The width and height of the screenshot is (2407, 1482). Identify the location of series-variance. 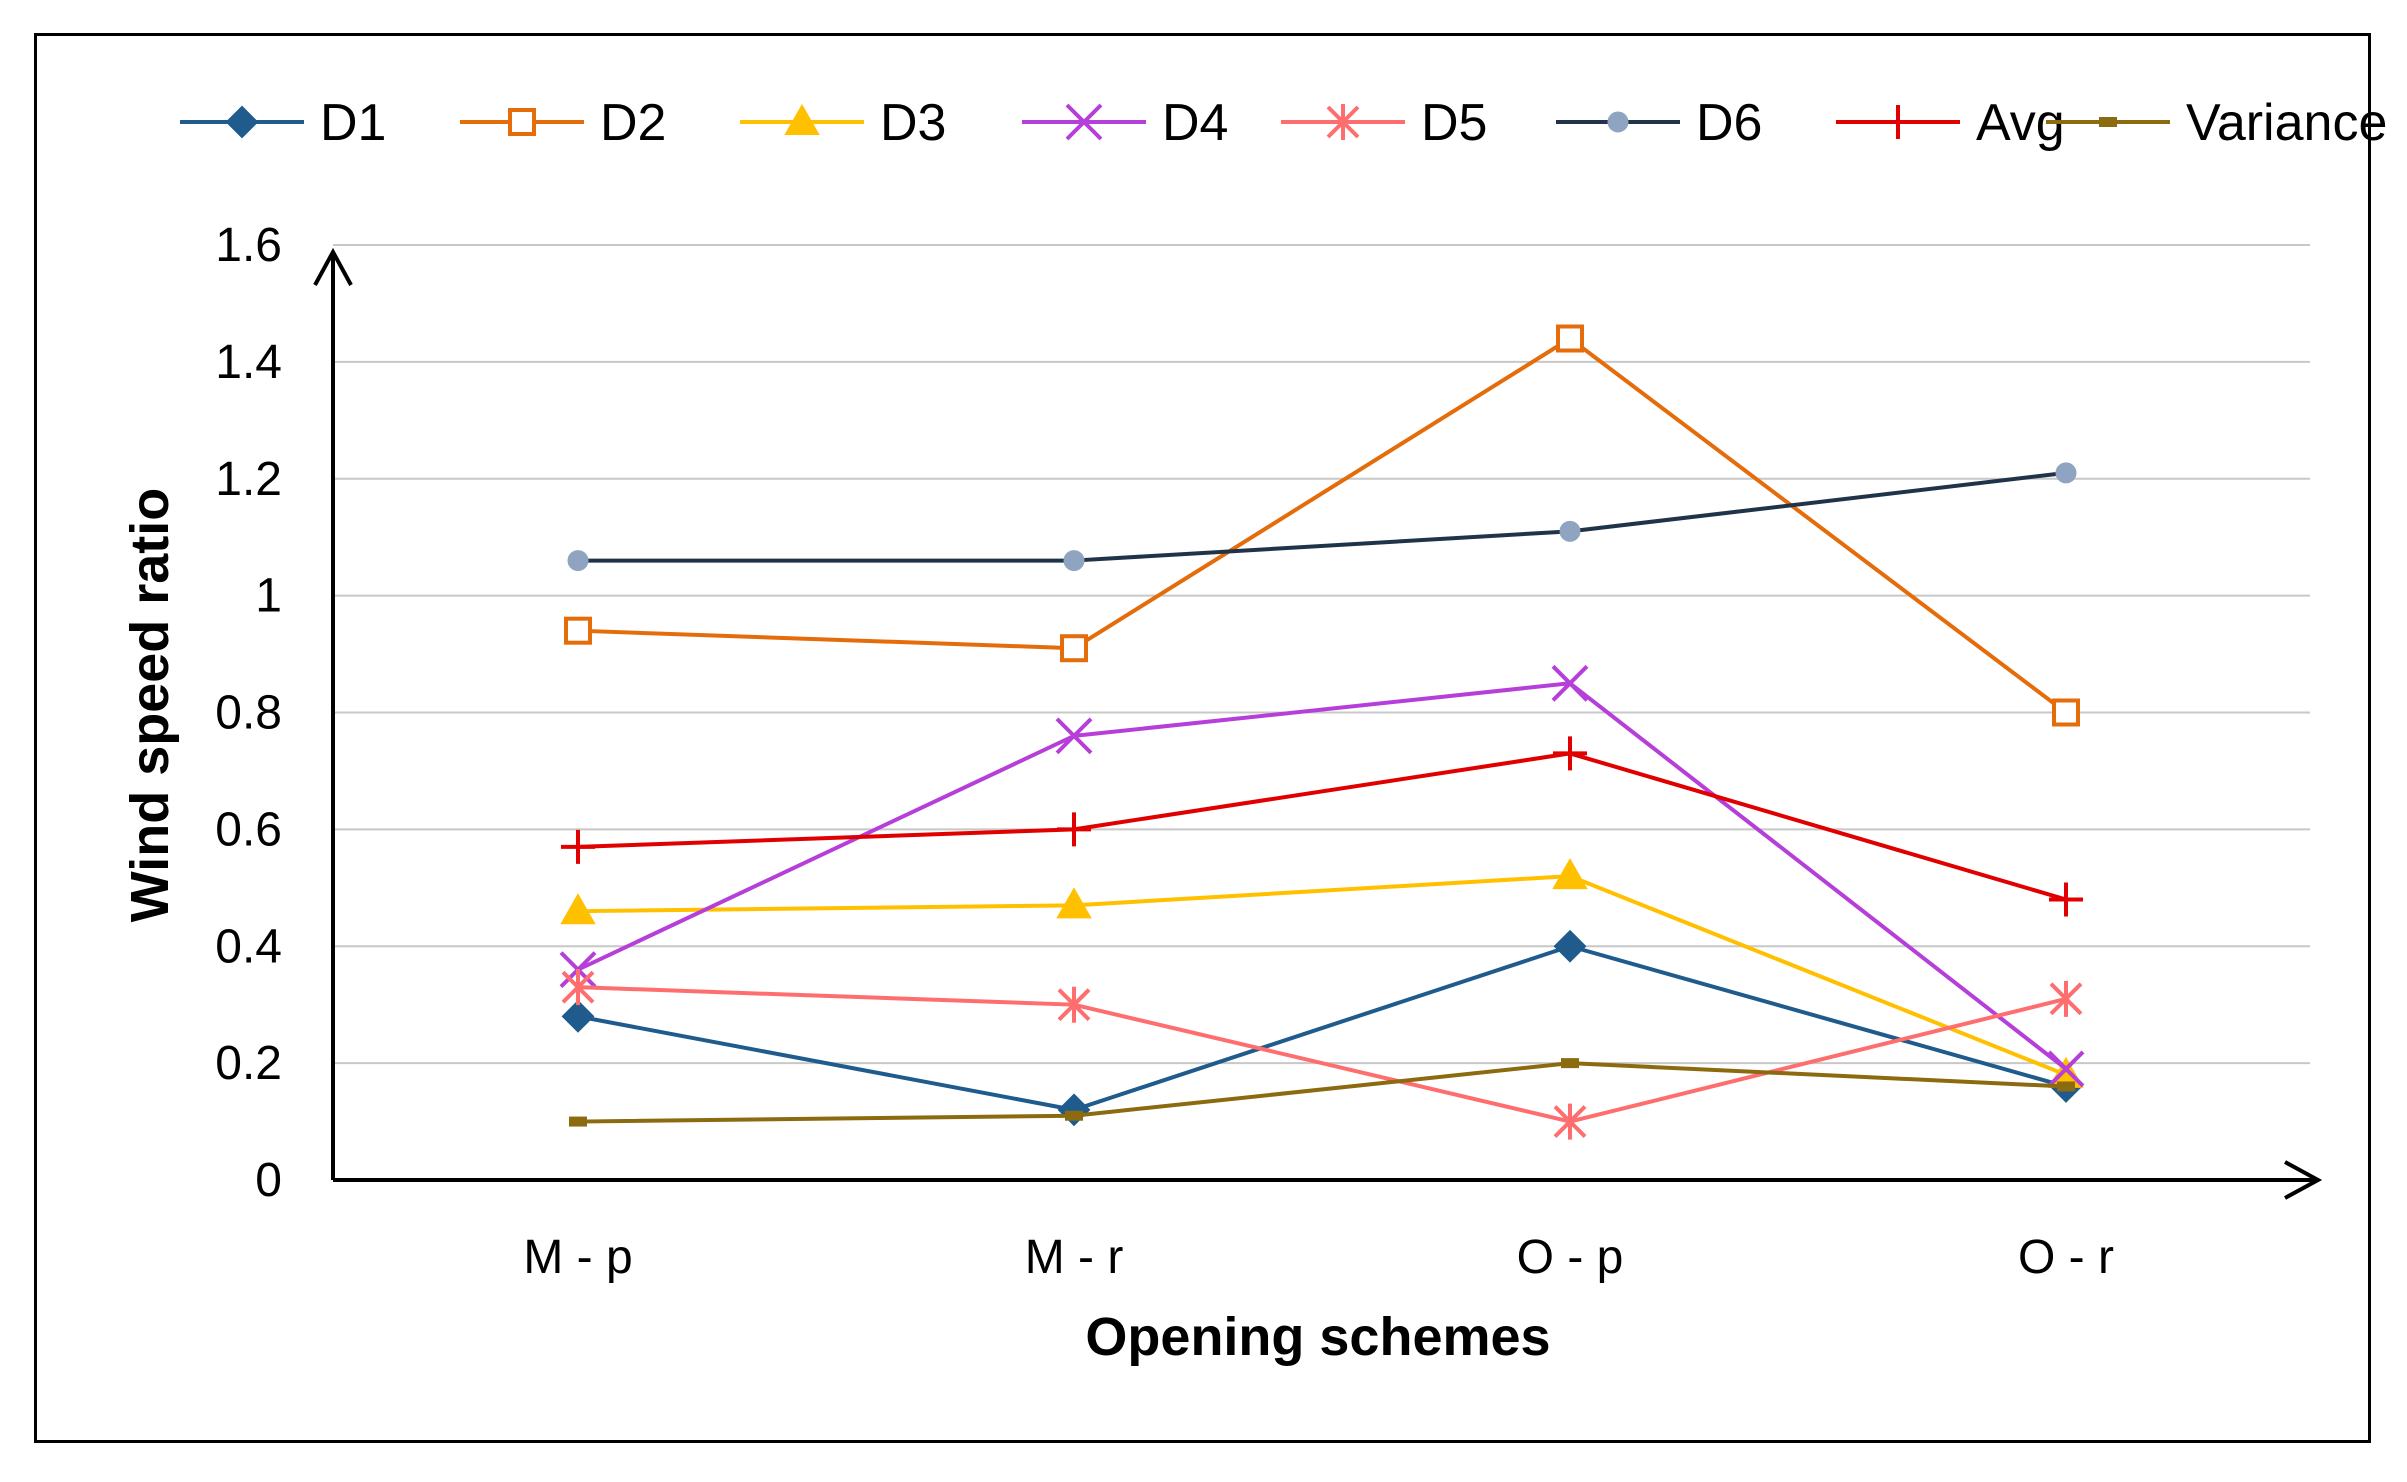
(1322, 1092).